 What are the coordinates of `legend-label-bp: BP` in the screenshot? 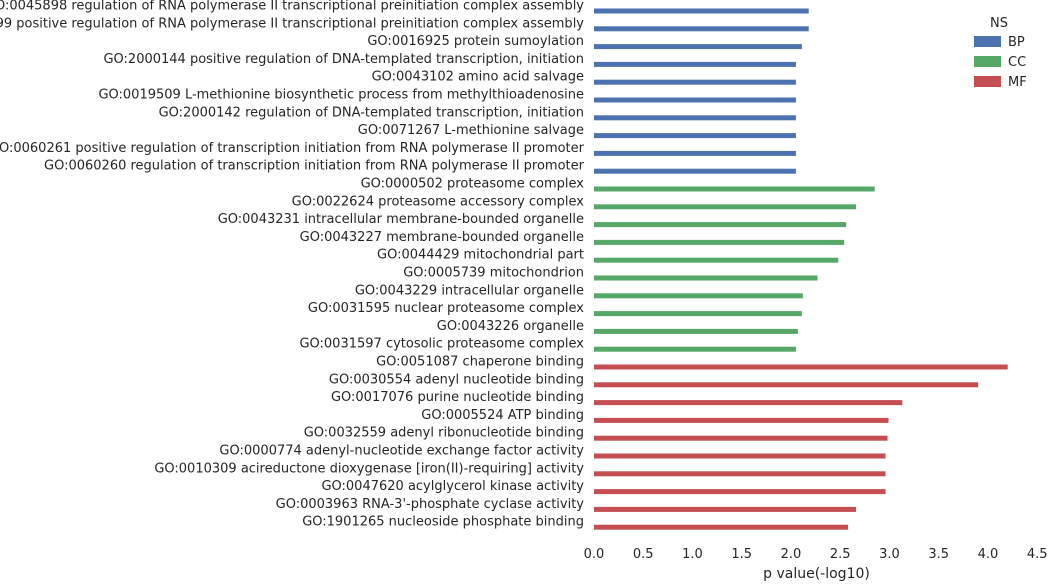 It's located at (1016, 42).